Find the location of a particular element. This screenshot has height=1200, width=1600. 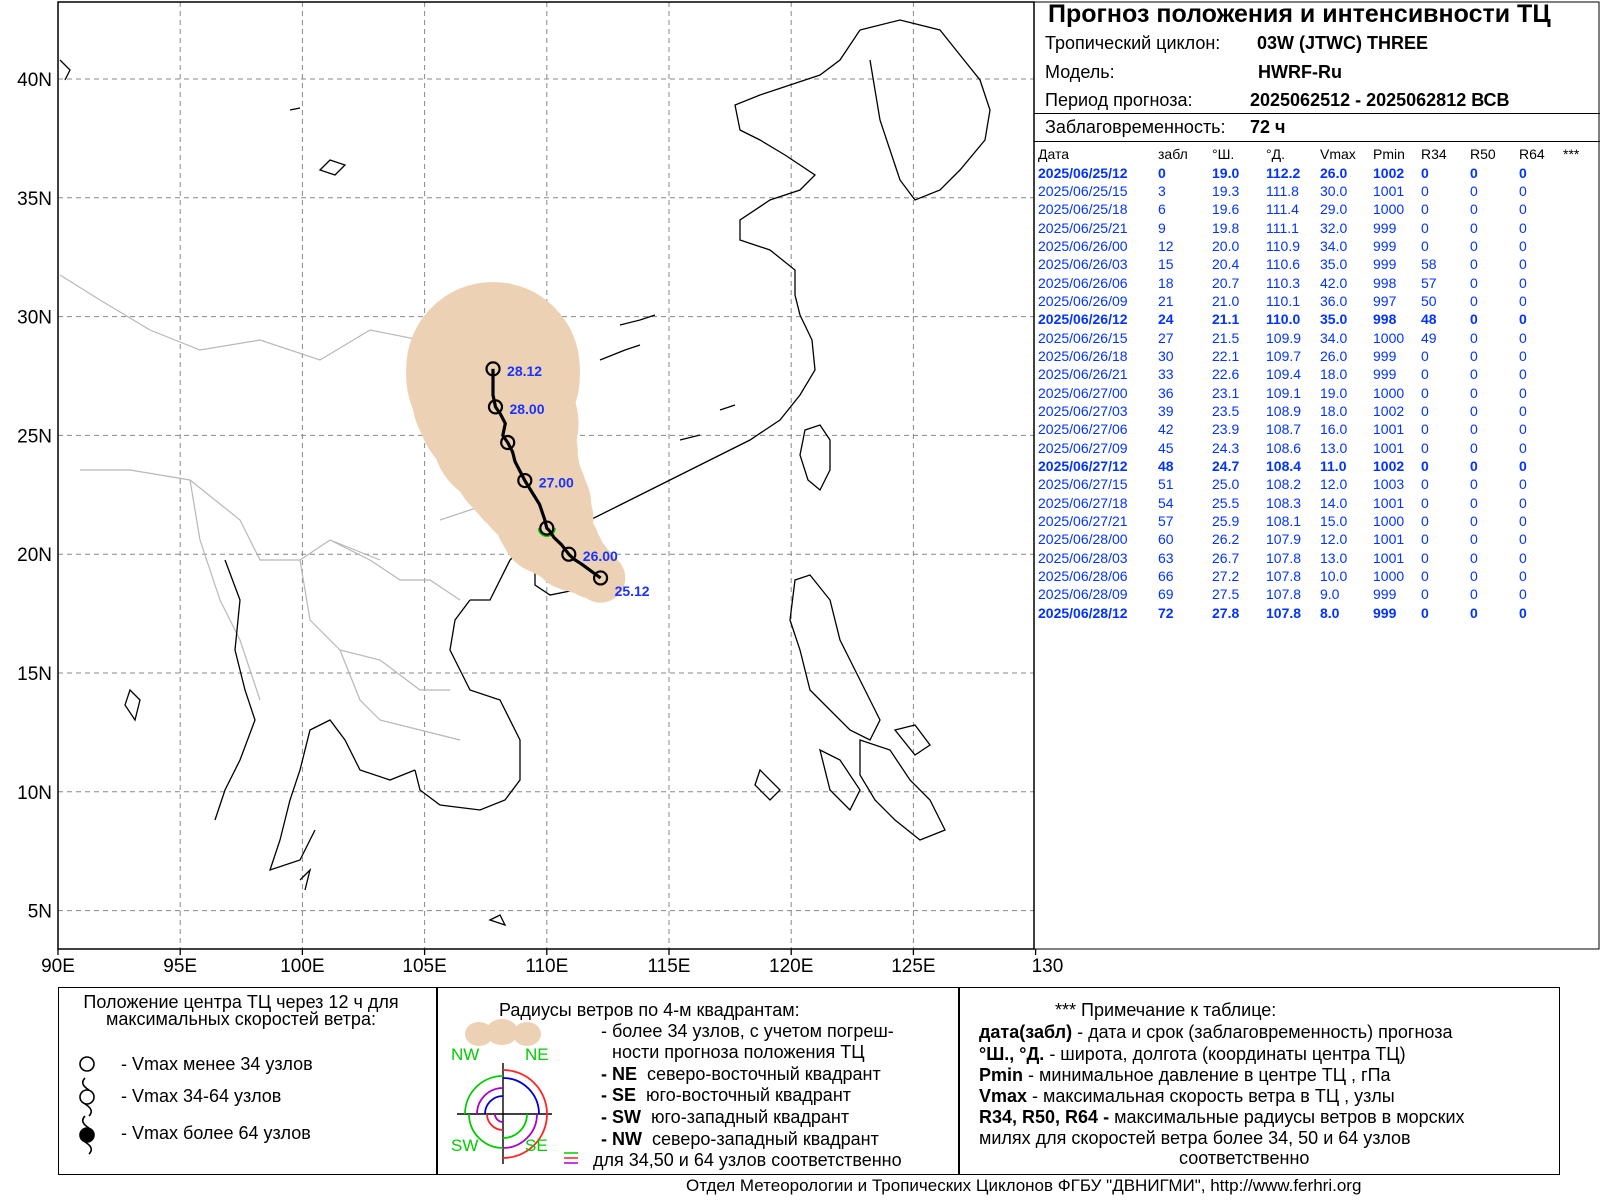

note-val-5: максимальные радиусы ветров в морских is located at coordinates (1287, 1117).